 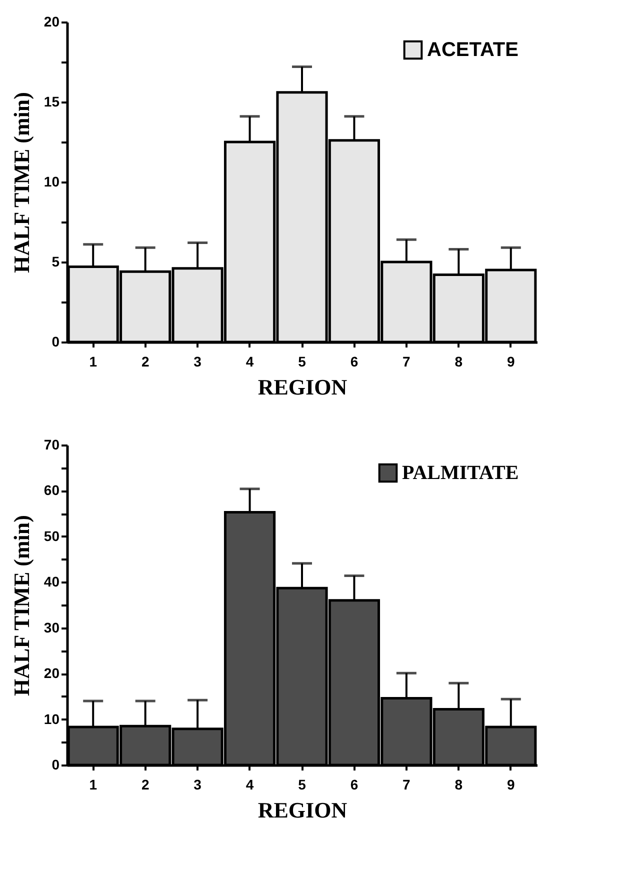 What do you see at coordinates (52, 627) in the screenshot?
I see `y-tick-label: 30` at bounding box center [52, 627].